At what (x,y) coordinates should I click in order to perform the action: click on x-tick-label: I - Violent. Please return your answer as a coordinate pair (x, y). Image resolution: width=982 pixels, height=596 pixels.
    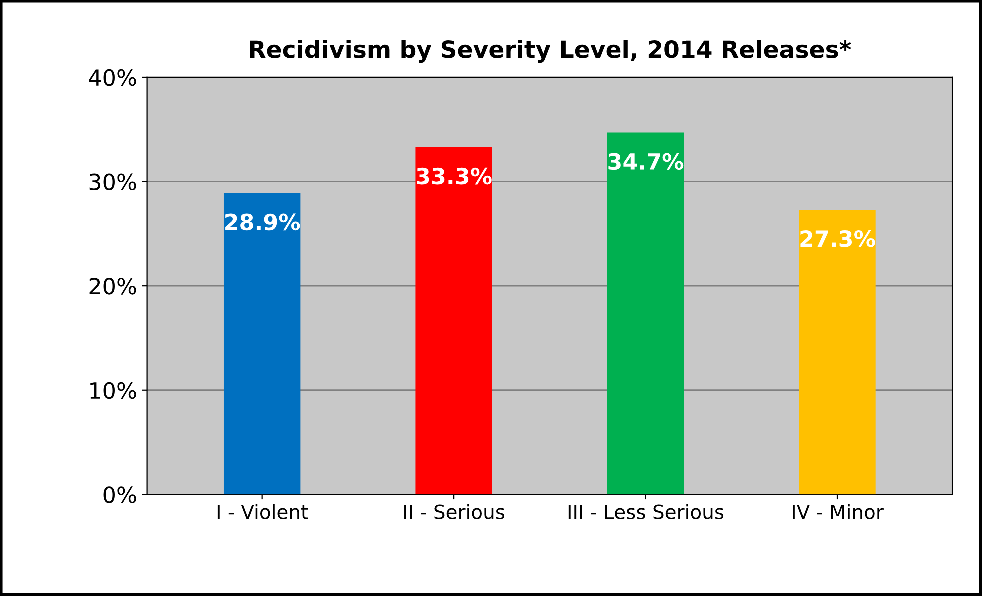
    Looking at the image, I should click on (263, 512).